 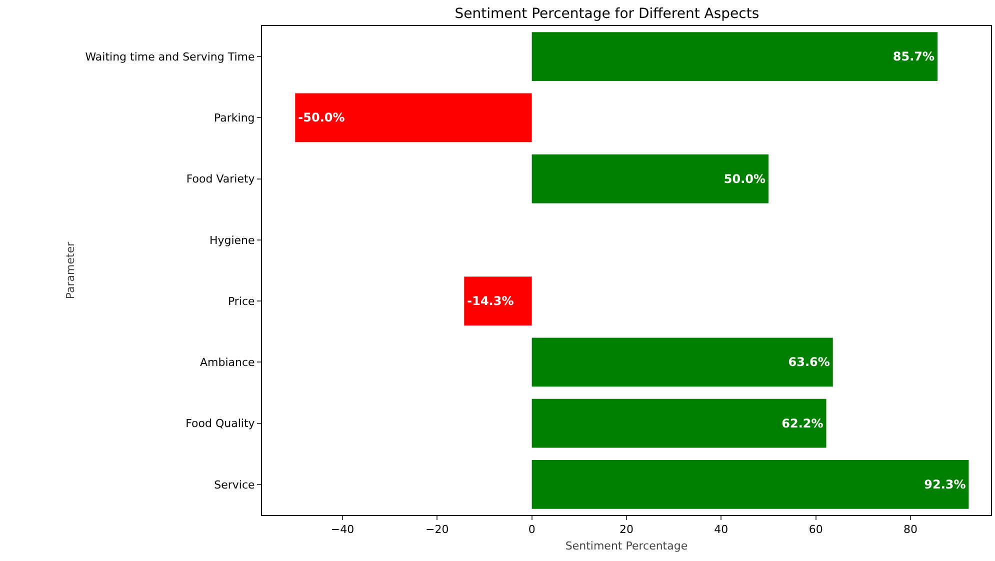 What do you see at coordinates (809, 362) in the screenshot?
I see `data-label: 63.6%` at bounding box center [809, 362].